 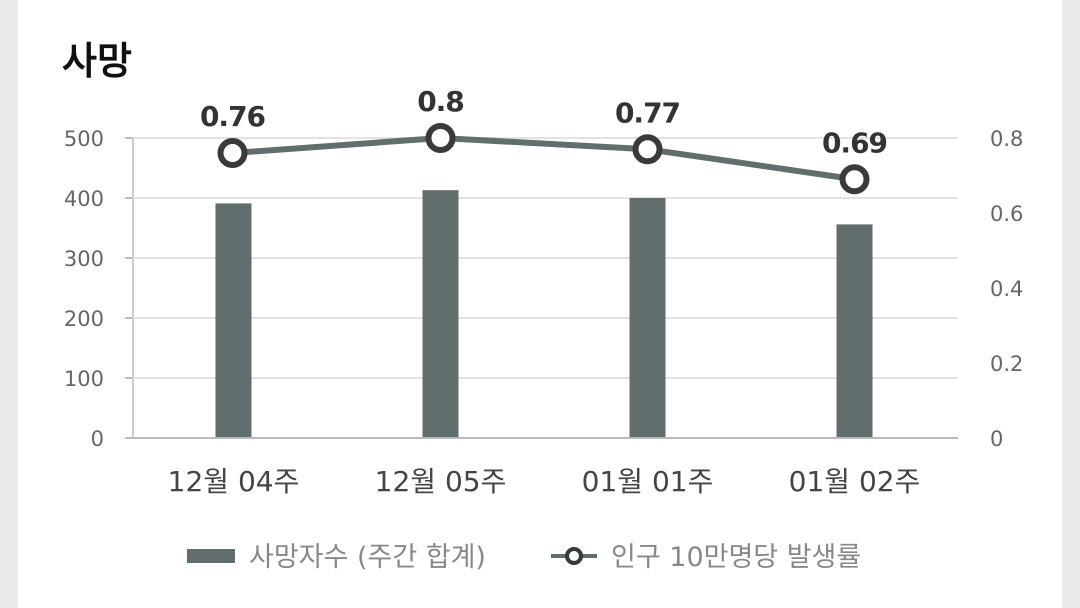 What do you see at coordinates (574, 556) in the screenshot?
I see `legend-line-marker` at bounding box center [574, 556].